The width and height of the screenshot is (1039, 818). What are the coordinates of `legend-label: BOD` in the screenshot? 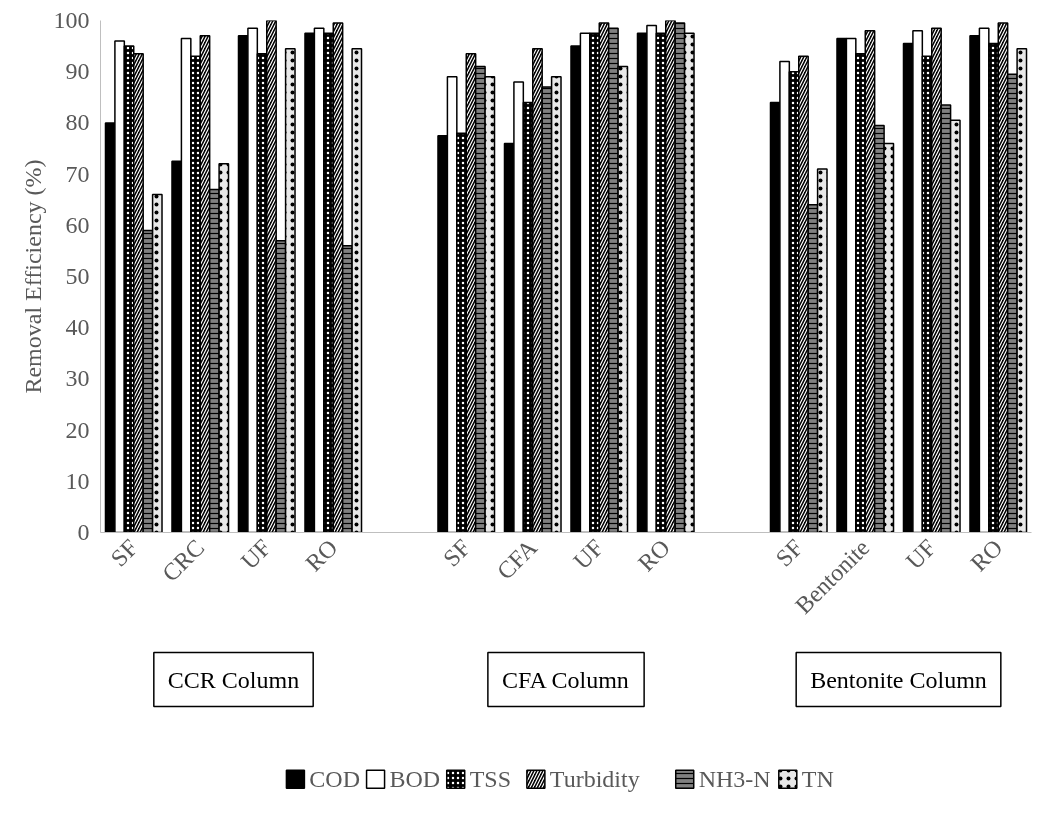 It's located at (415, 779).